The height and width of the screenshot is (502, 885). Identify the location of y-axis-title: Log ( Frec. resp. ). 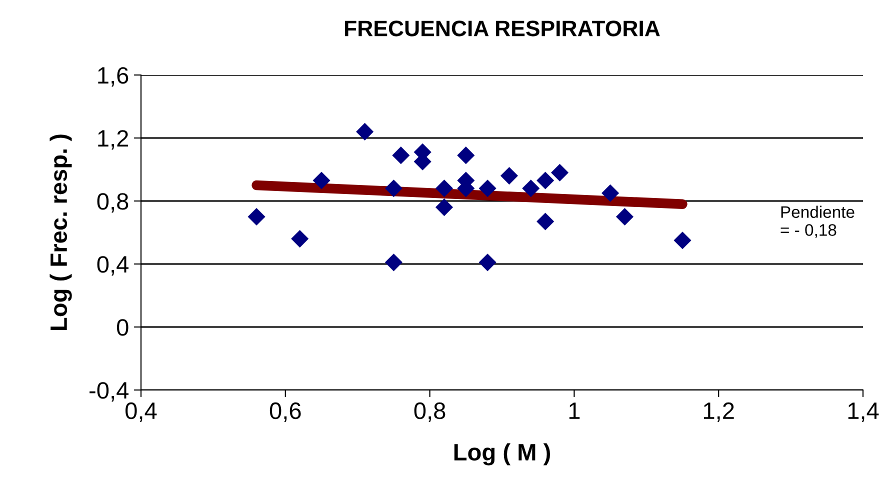
(61, 232).